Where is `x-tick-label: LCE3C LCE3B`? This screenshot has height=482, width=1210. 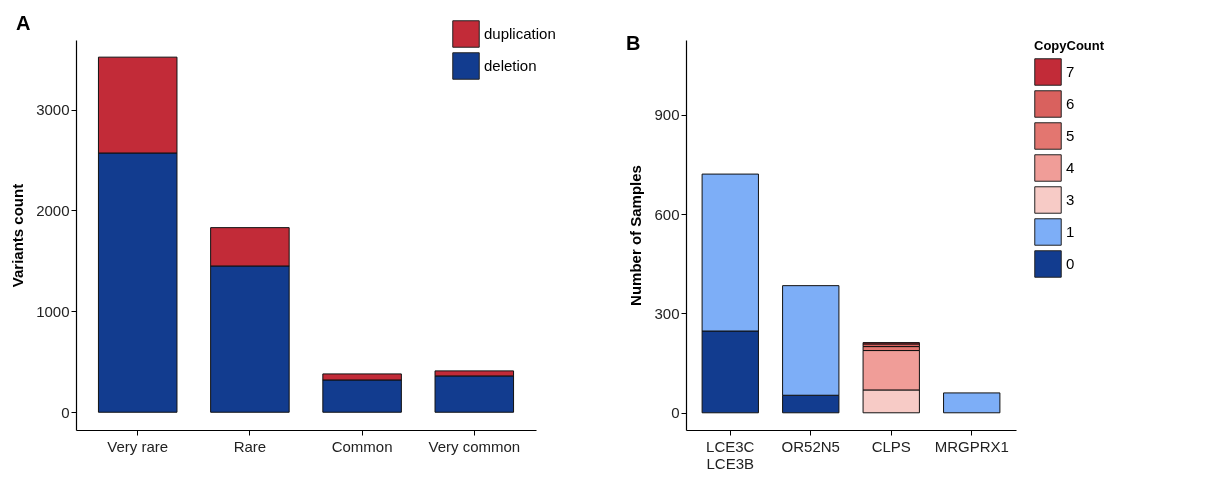
x-tick-label: LCE3C LCE3B is located at coordinates (730, 454).